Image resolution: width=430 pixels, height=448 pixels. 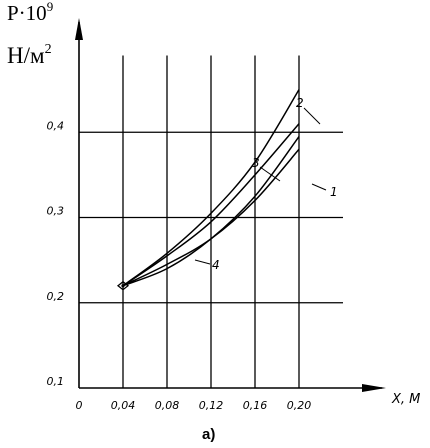 I want to click on figure-caption: а), so click(x=209, y=434).